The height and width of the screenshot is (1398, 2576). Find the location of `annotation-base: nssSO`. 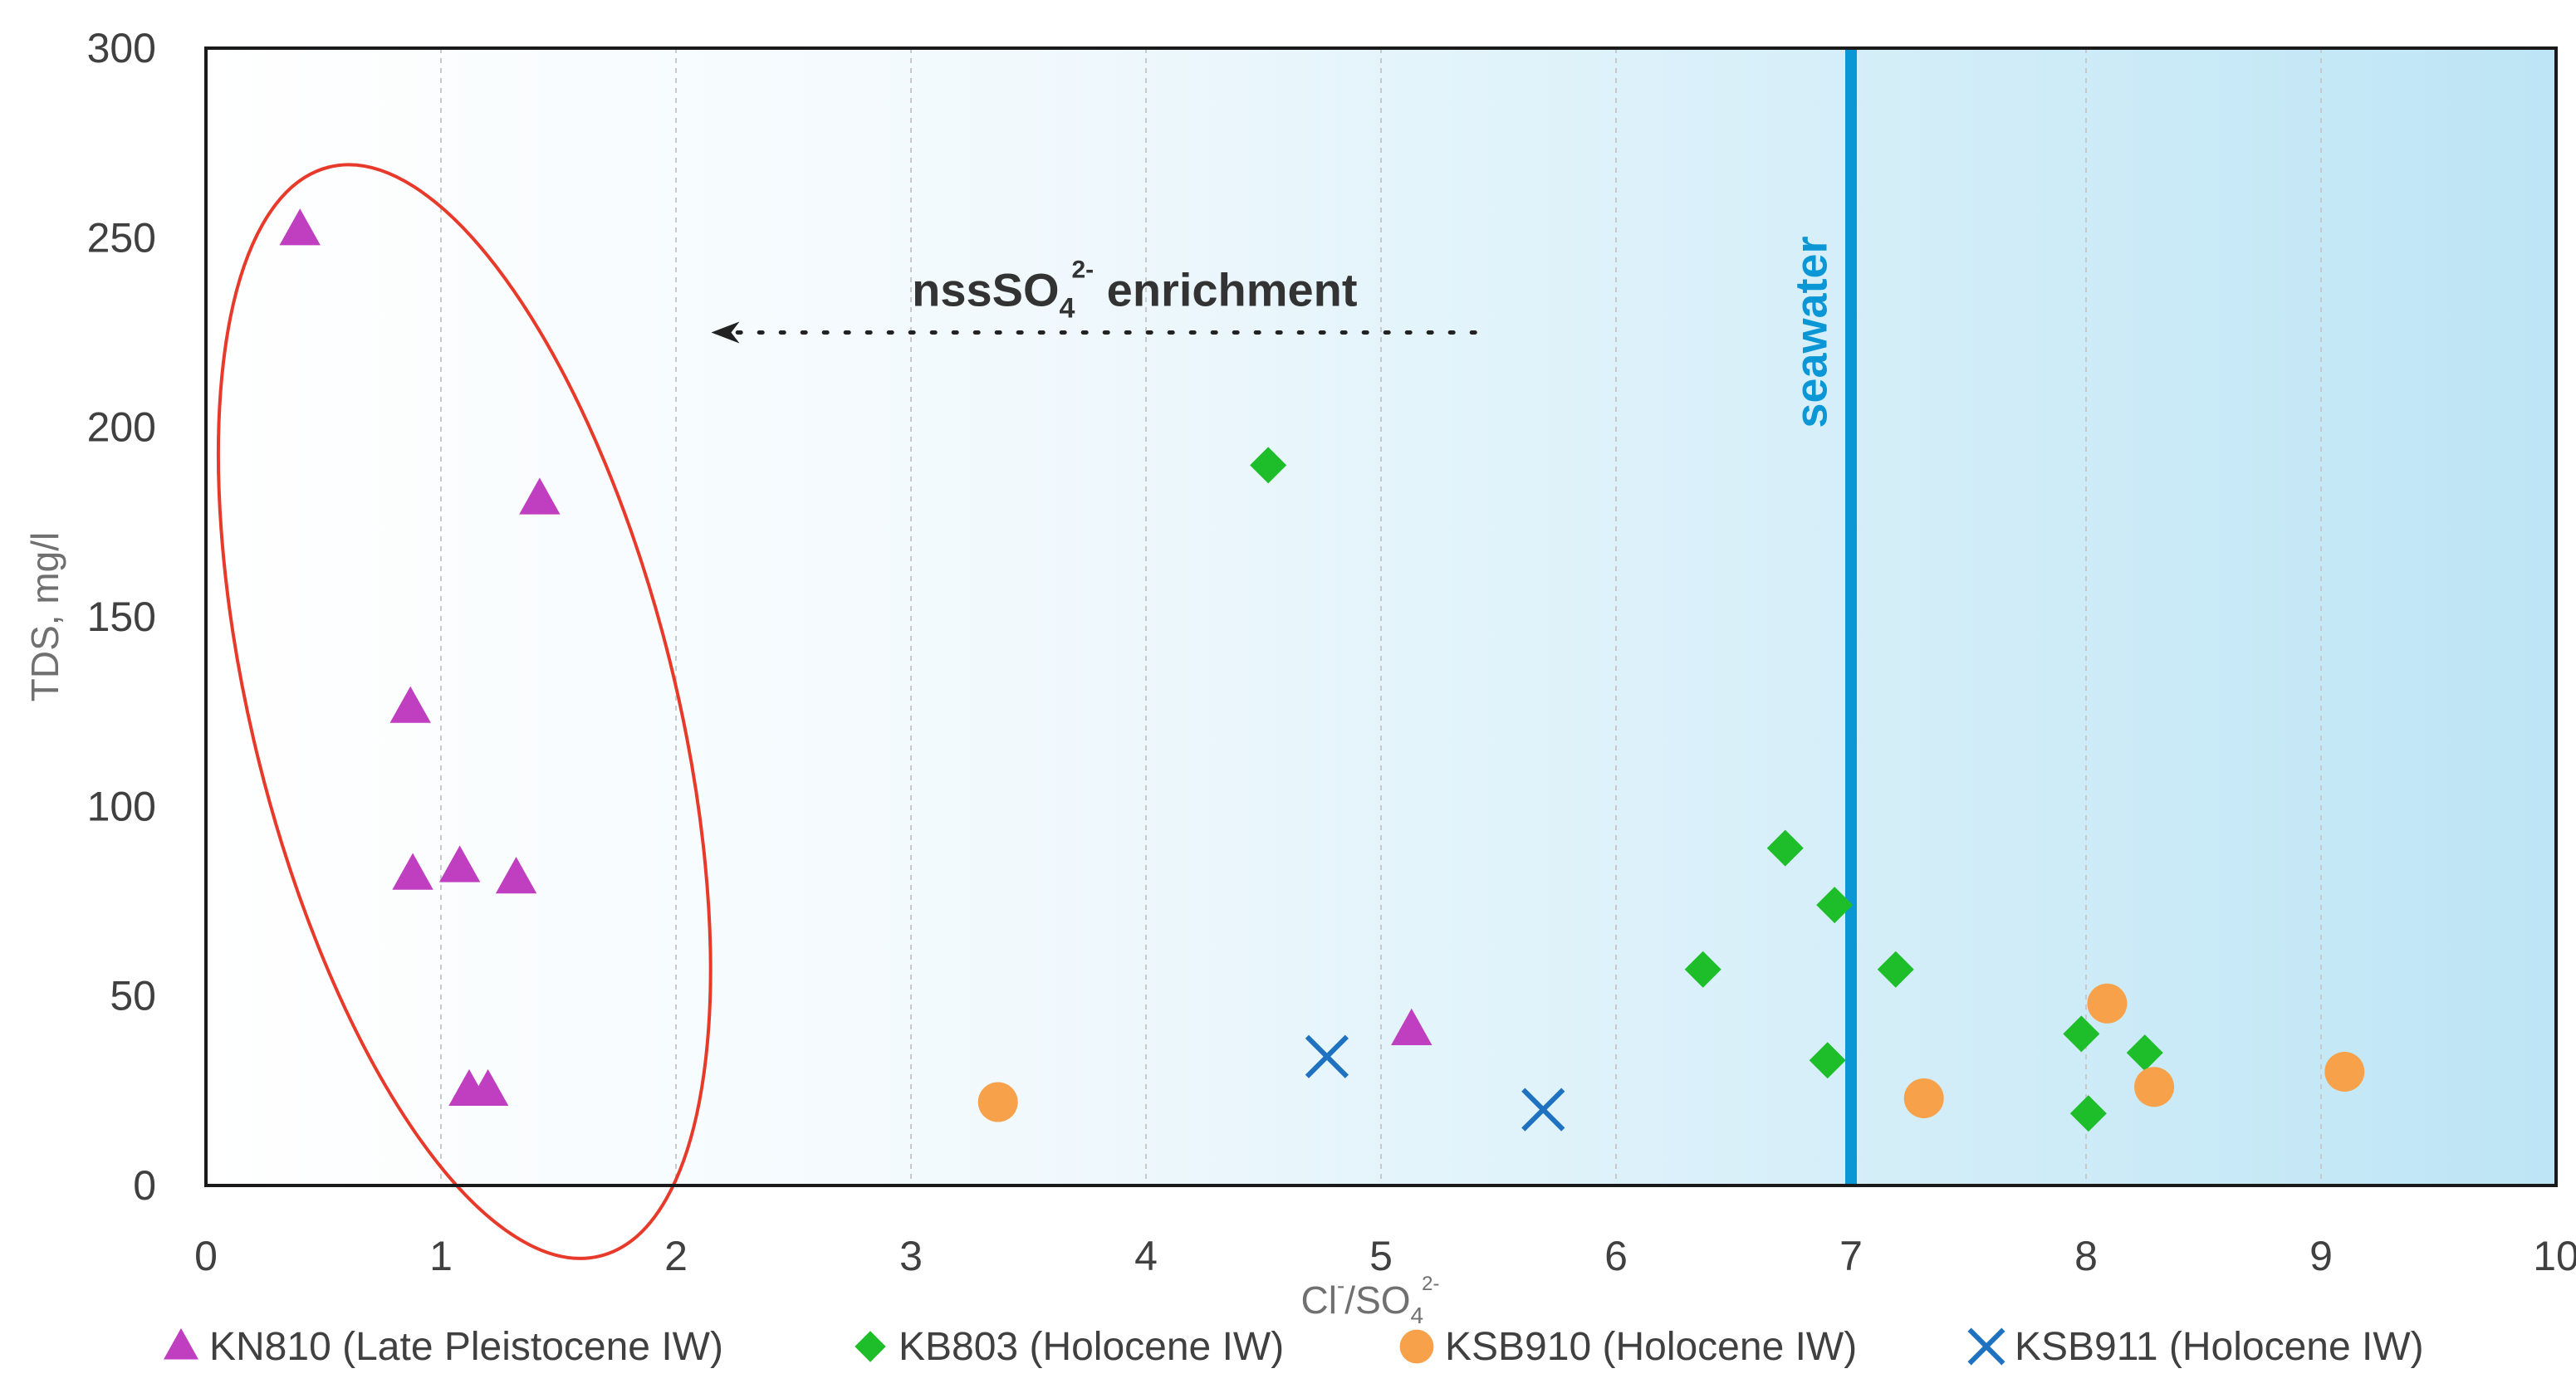

annotation-base: nssSO is located at coordinates (986, 290).